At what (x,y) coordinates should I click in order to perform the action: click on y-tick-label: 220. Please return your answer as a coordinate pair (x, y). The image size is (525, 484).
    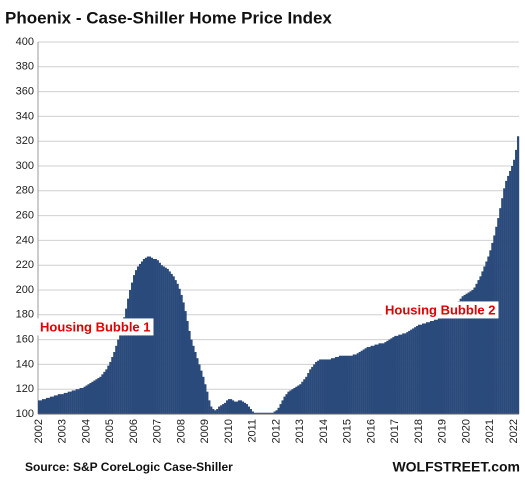
    Looking at the image, I should click on (25, 265).